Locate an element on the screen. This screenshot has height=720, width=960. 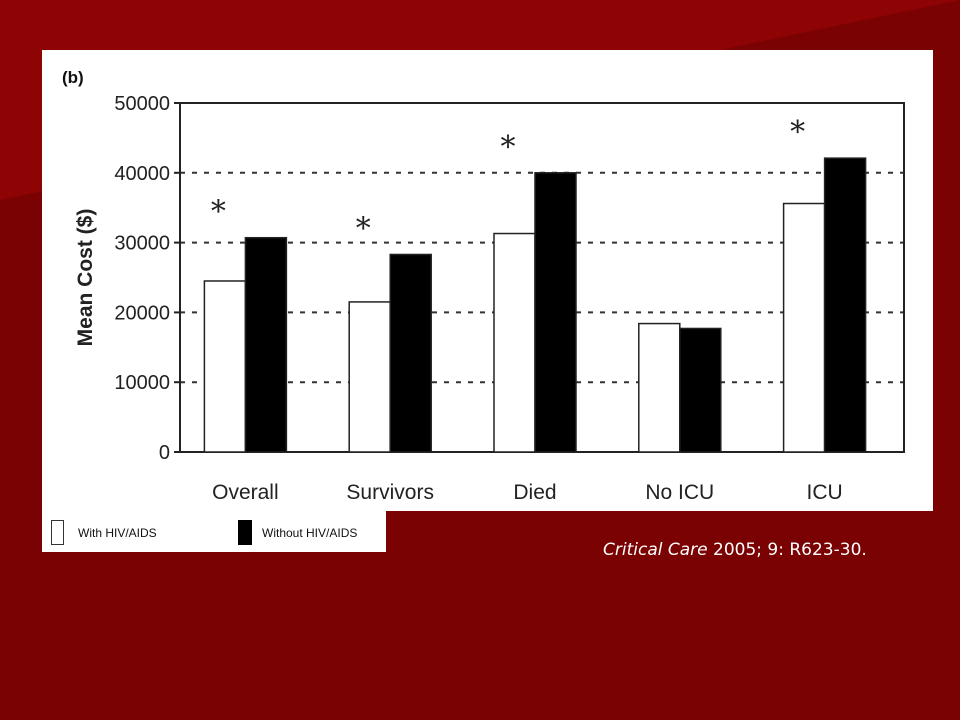
legend-swatch-with-hiv is located at coordinates (57, 532).